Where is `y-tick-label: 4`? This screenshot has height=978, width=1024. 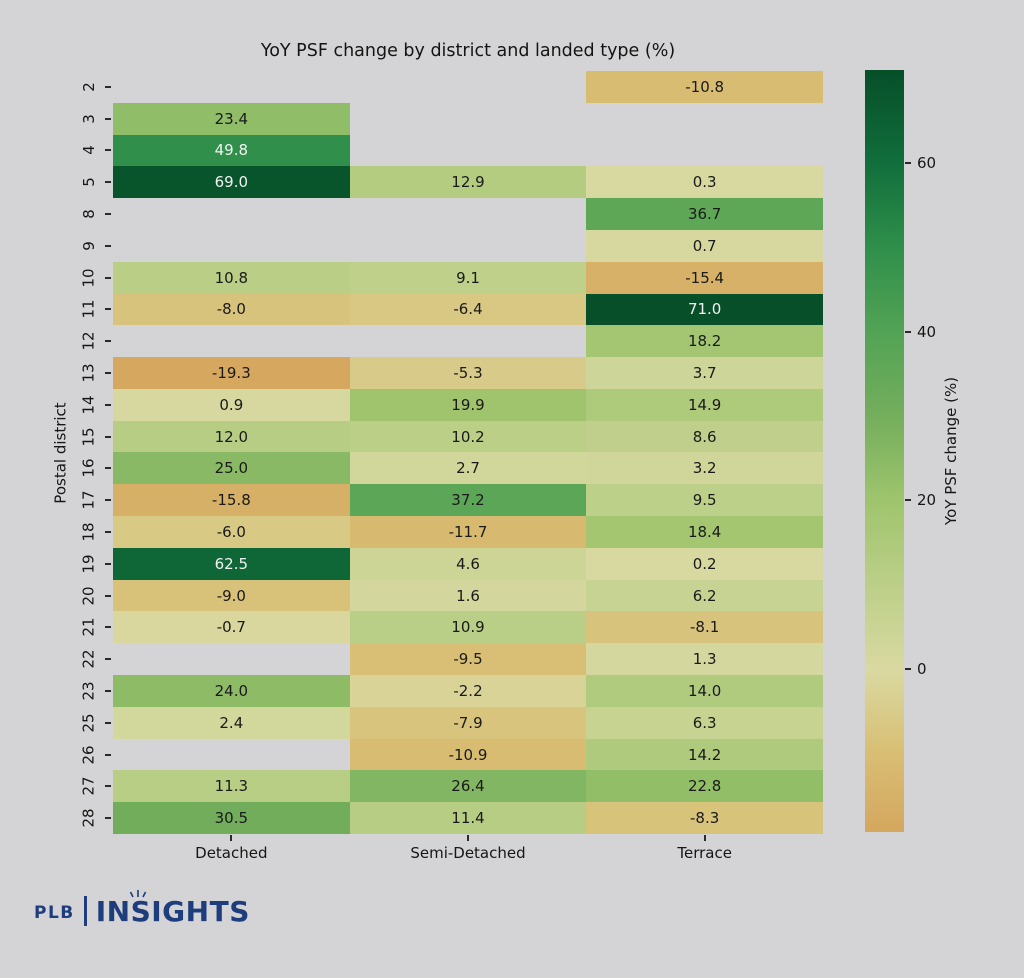 y-tick-label: 4 is located at coordinates (89, 151).